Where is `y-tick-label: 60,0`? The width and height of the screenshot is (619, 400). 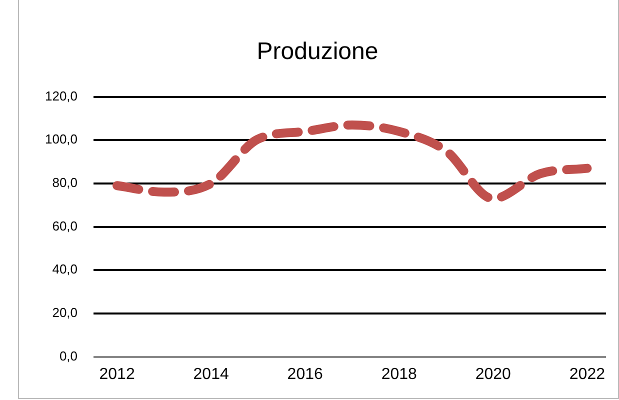 y-tick-label: 60,0 is located at coordinates (65, 226).